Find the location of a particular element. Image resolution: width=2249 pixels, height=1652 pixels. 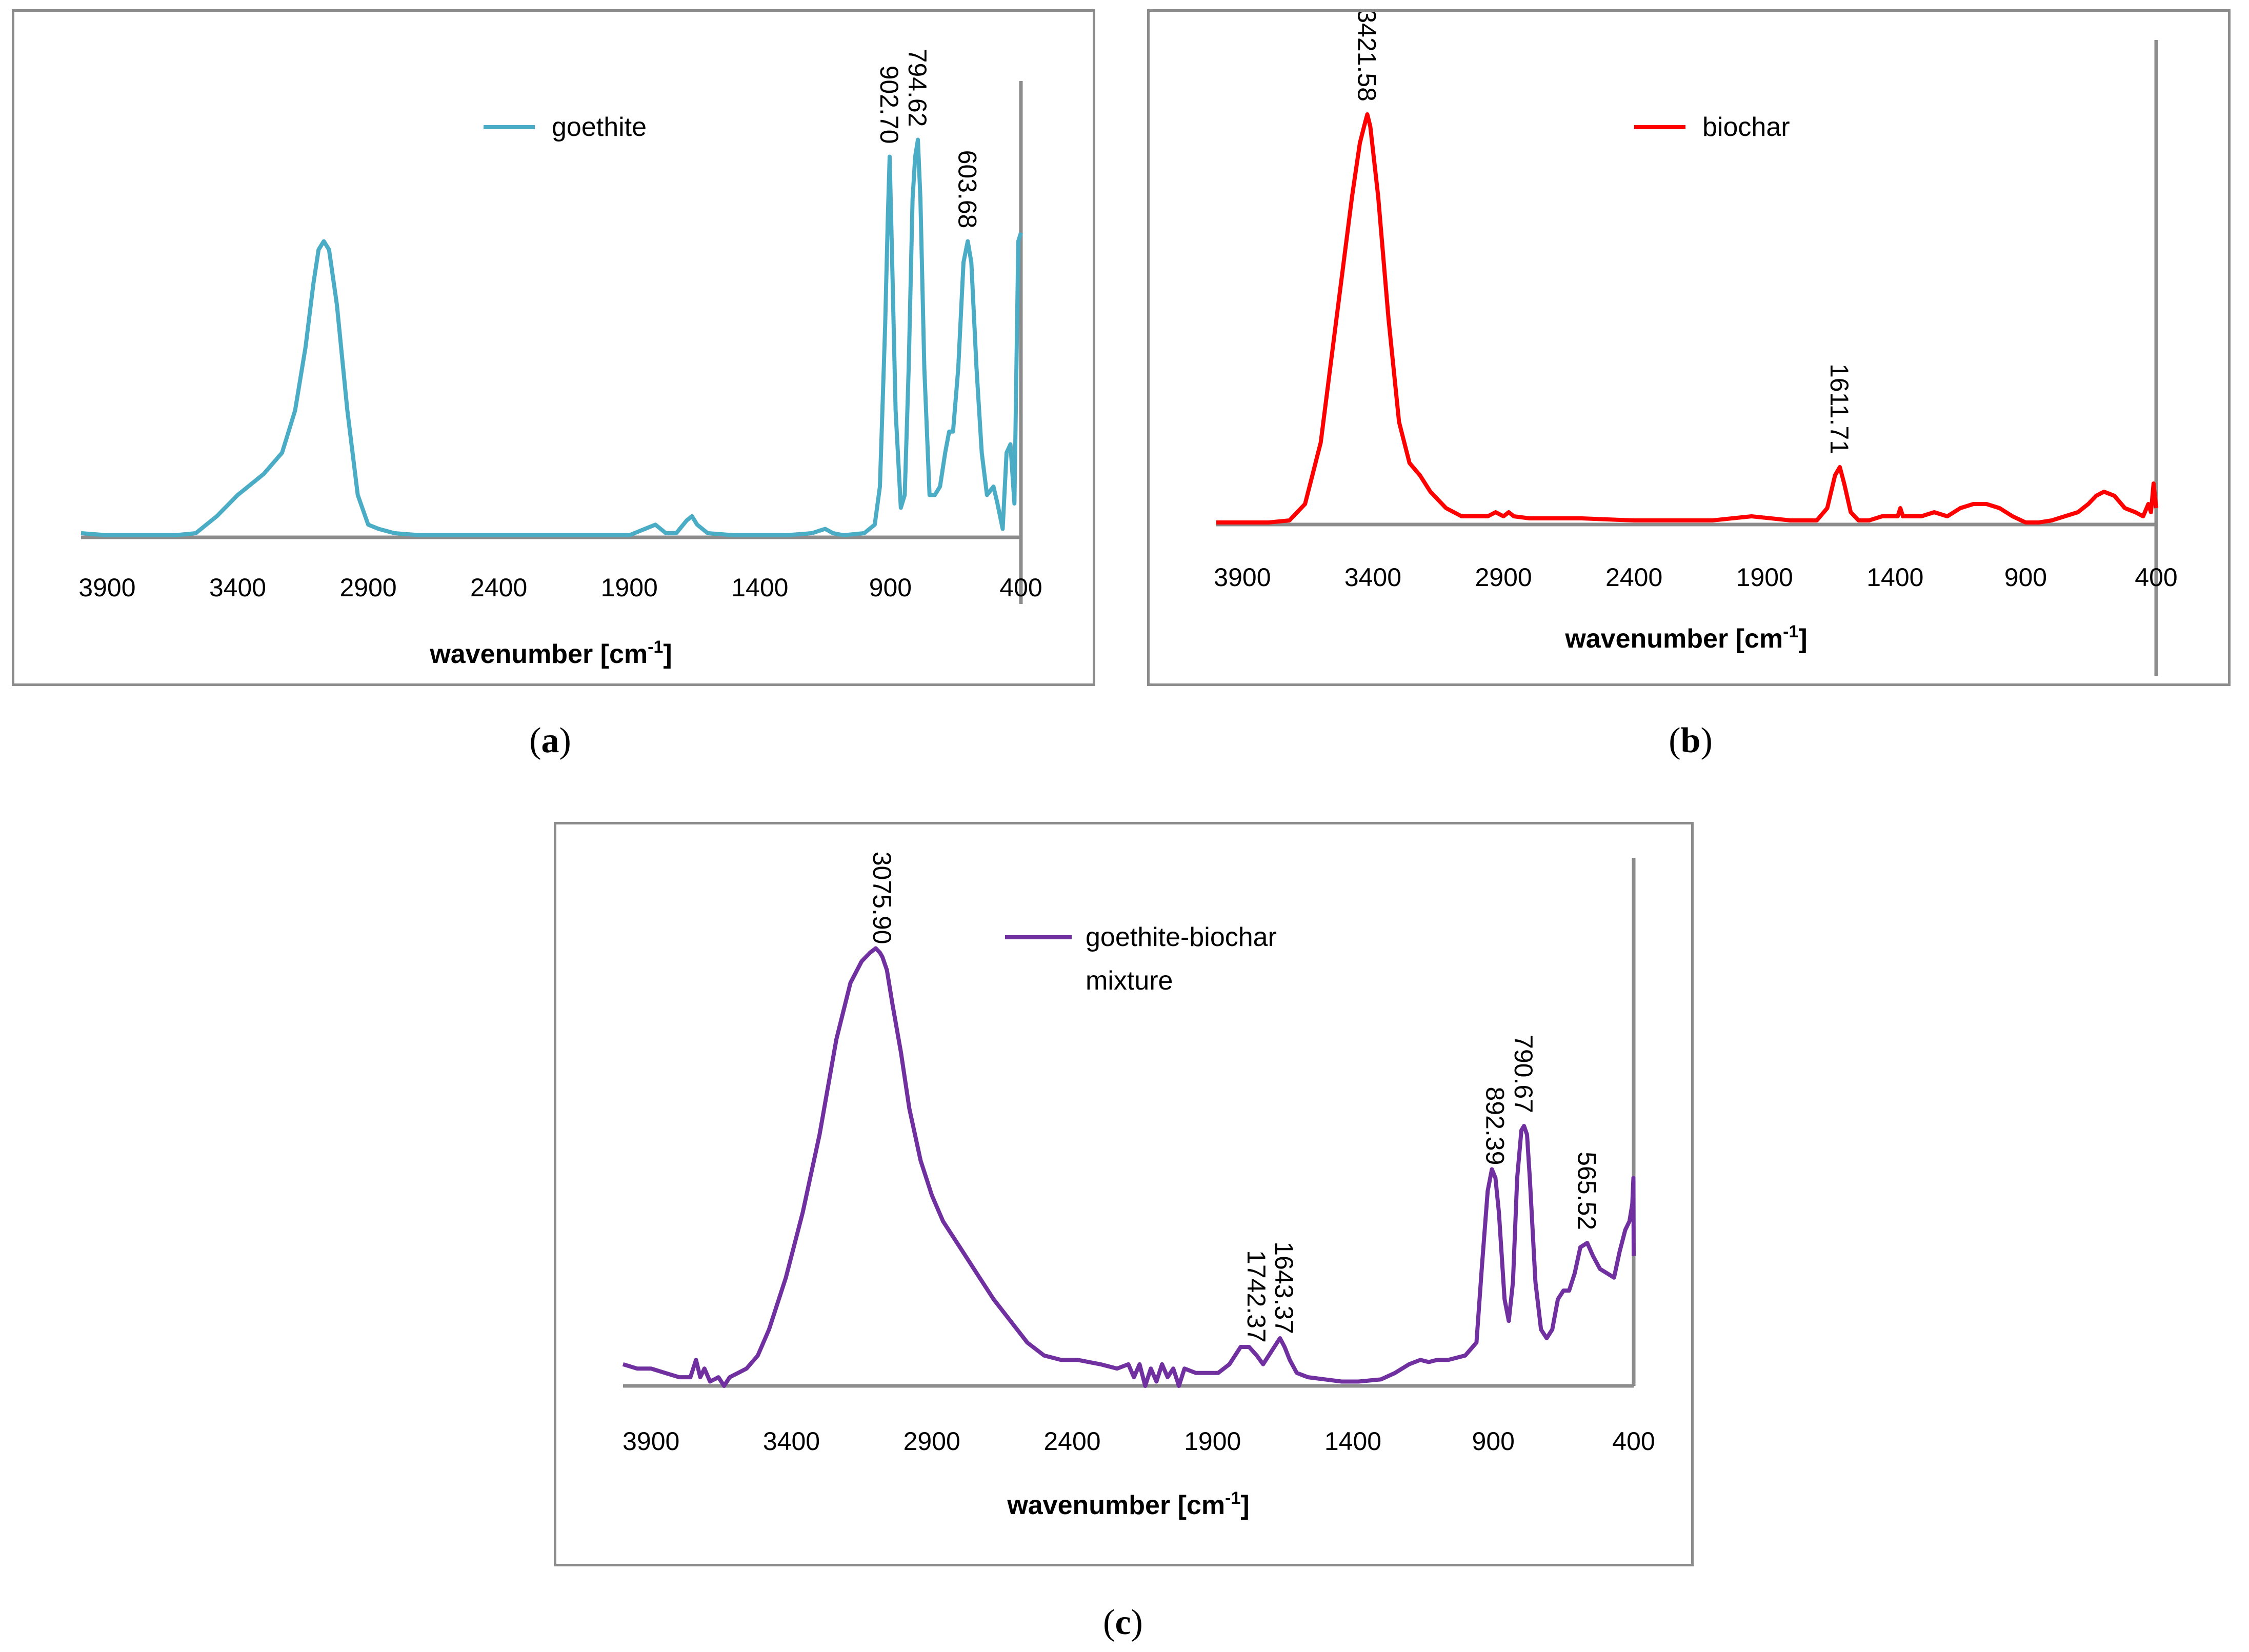

series-line-goethite-biochar is located at coordinates (1129, 1167).